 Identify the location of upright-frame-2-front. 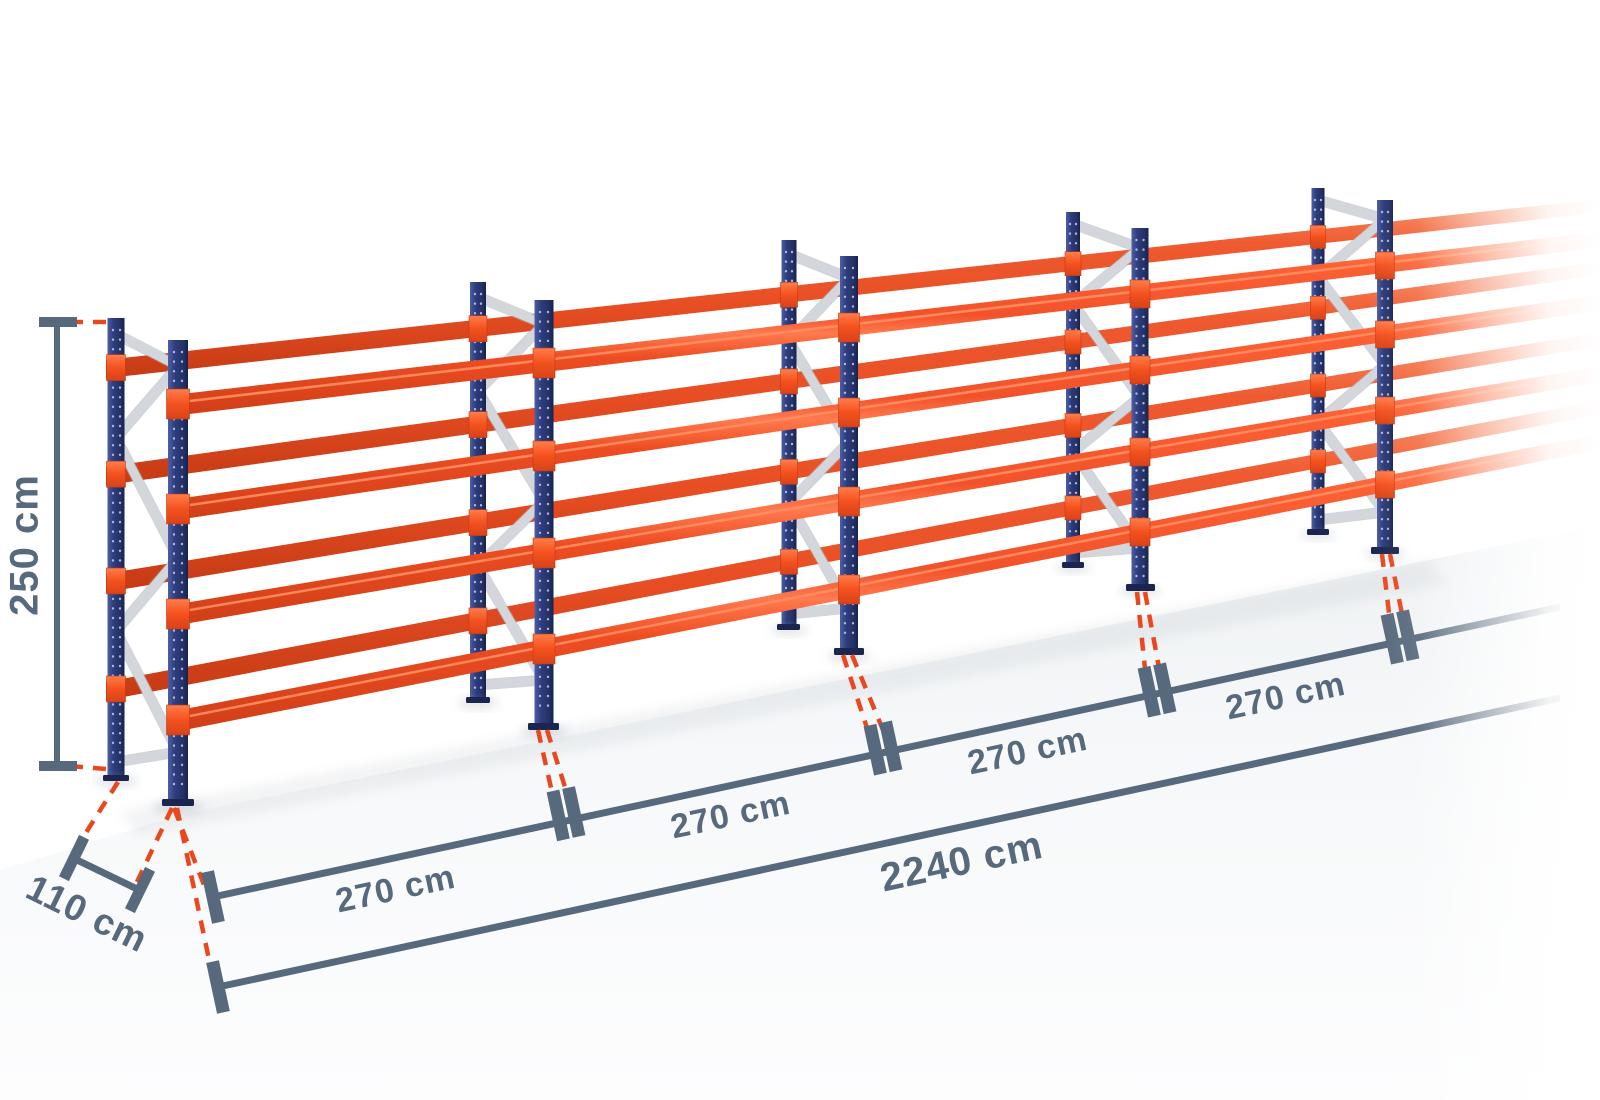
(544, 518).